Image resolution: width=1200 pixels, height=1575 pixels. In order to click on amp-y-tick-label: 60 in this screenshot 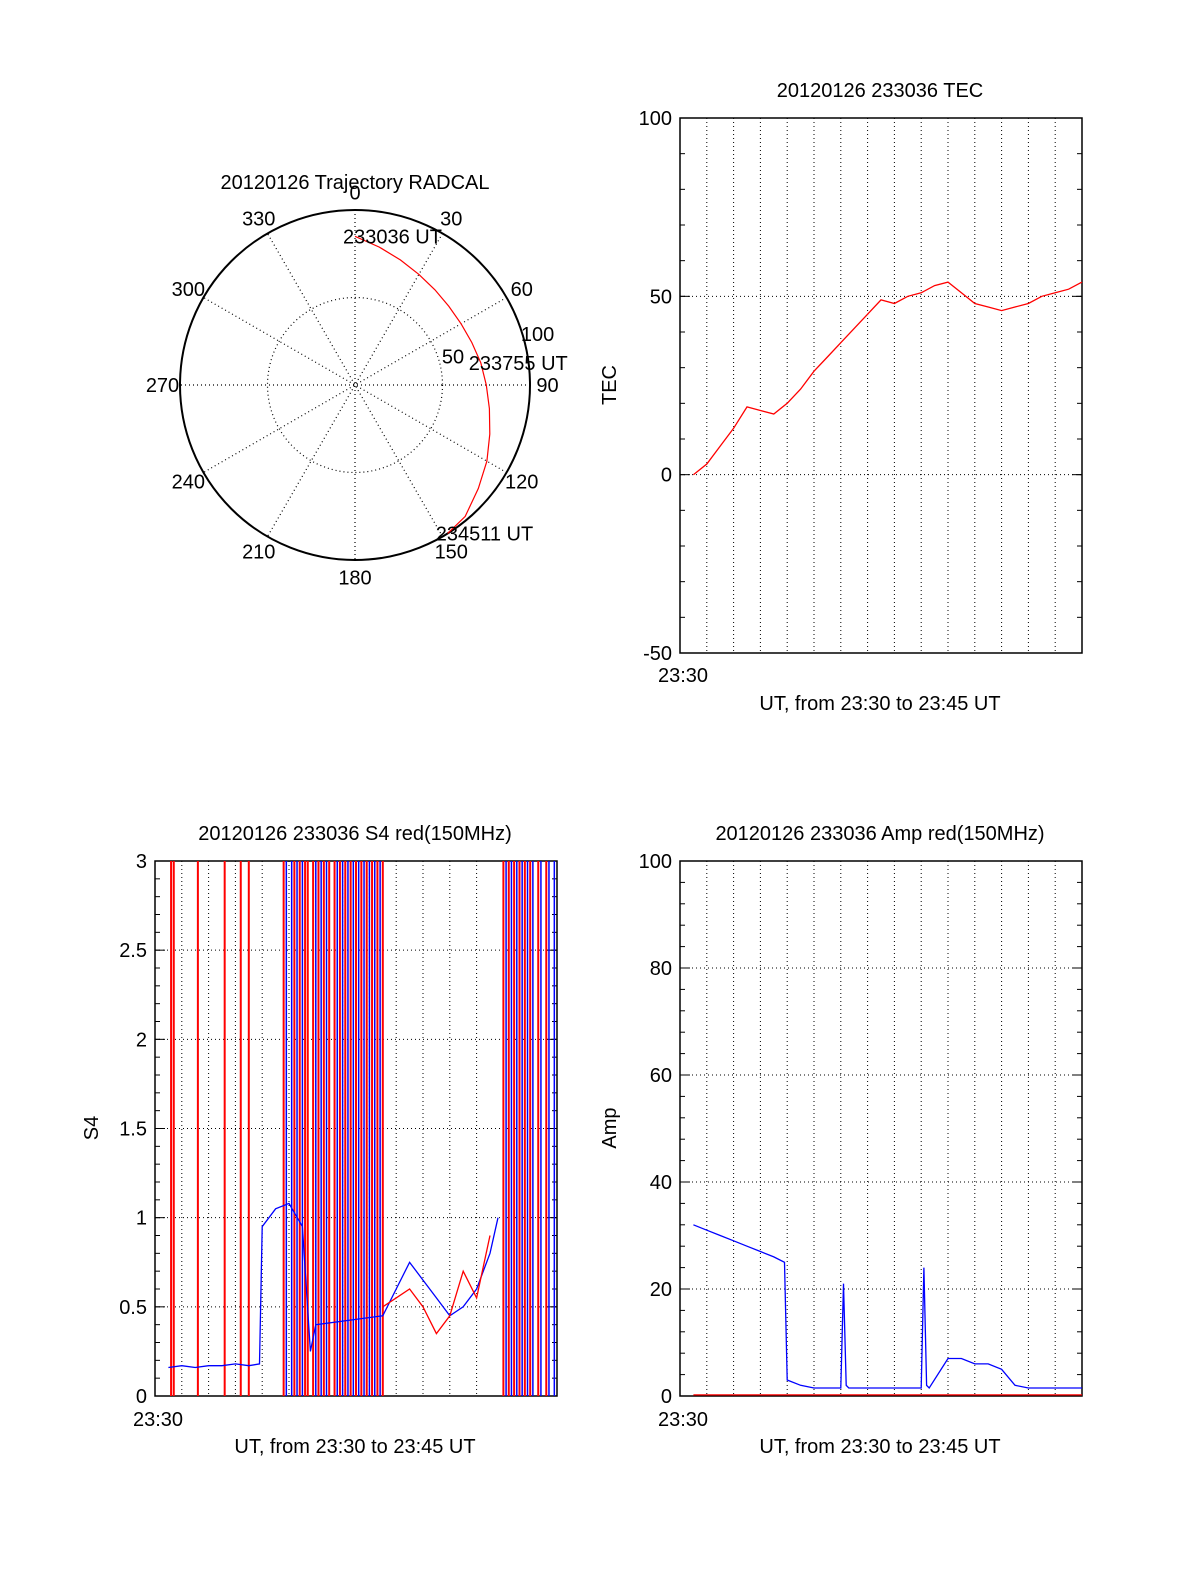, I will do `click(661, 1076)`.